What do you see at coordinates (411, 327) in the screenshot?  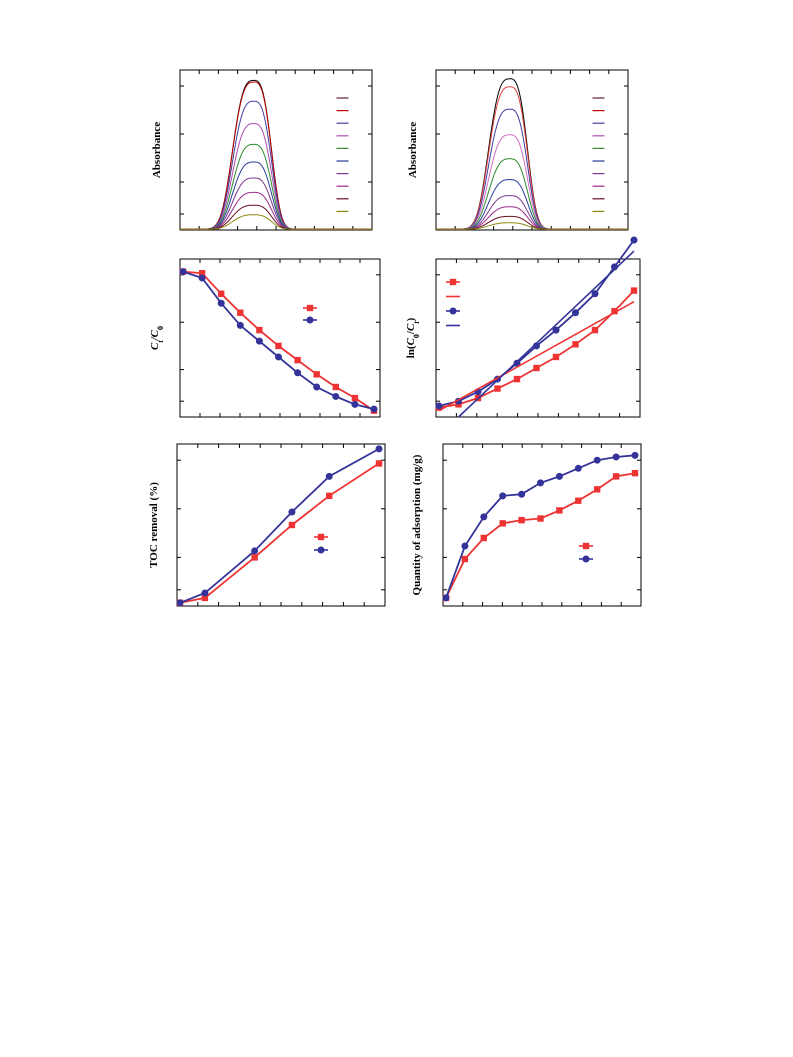 I see `y-label-part-4: C` at bounding box center [411, 327].